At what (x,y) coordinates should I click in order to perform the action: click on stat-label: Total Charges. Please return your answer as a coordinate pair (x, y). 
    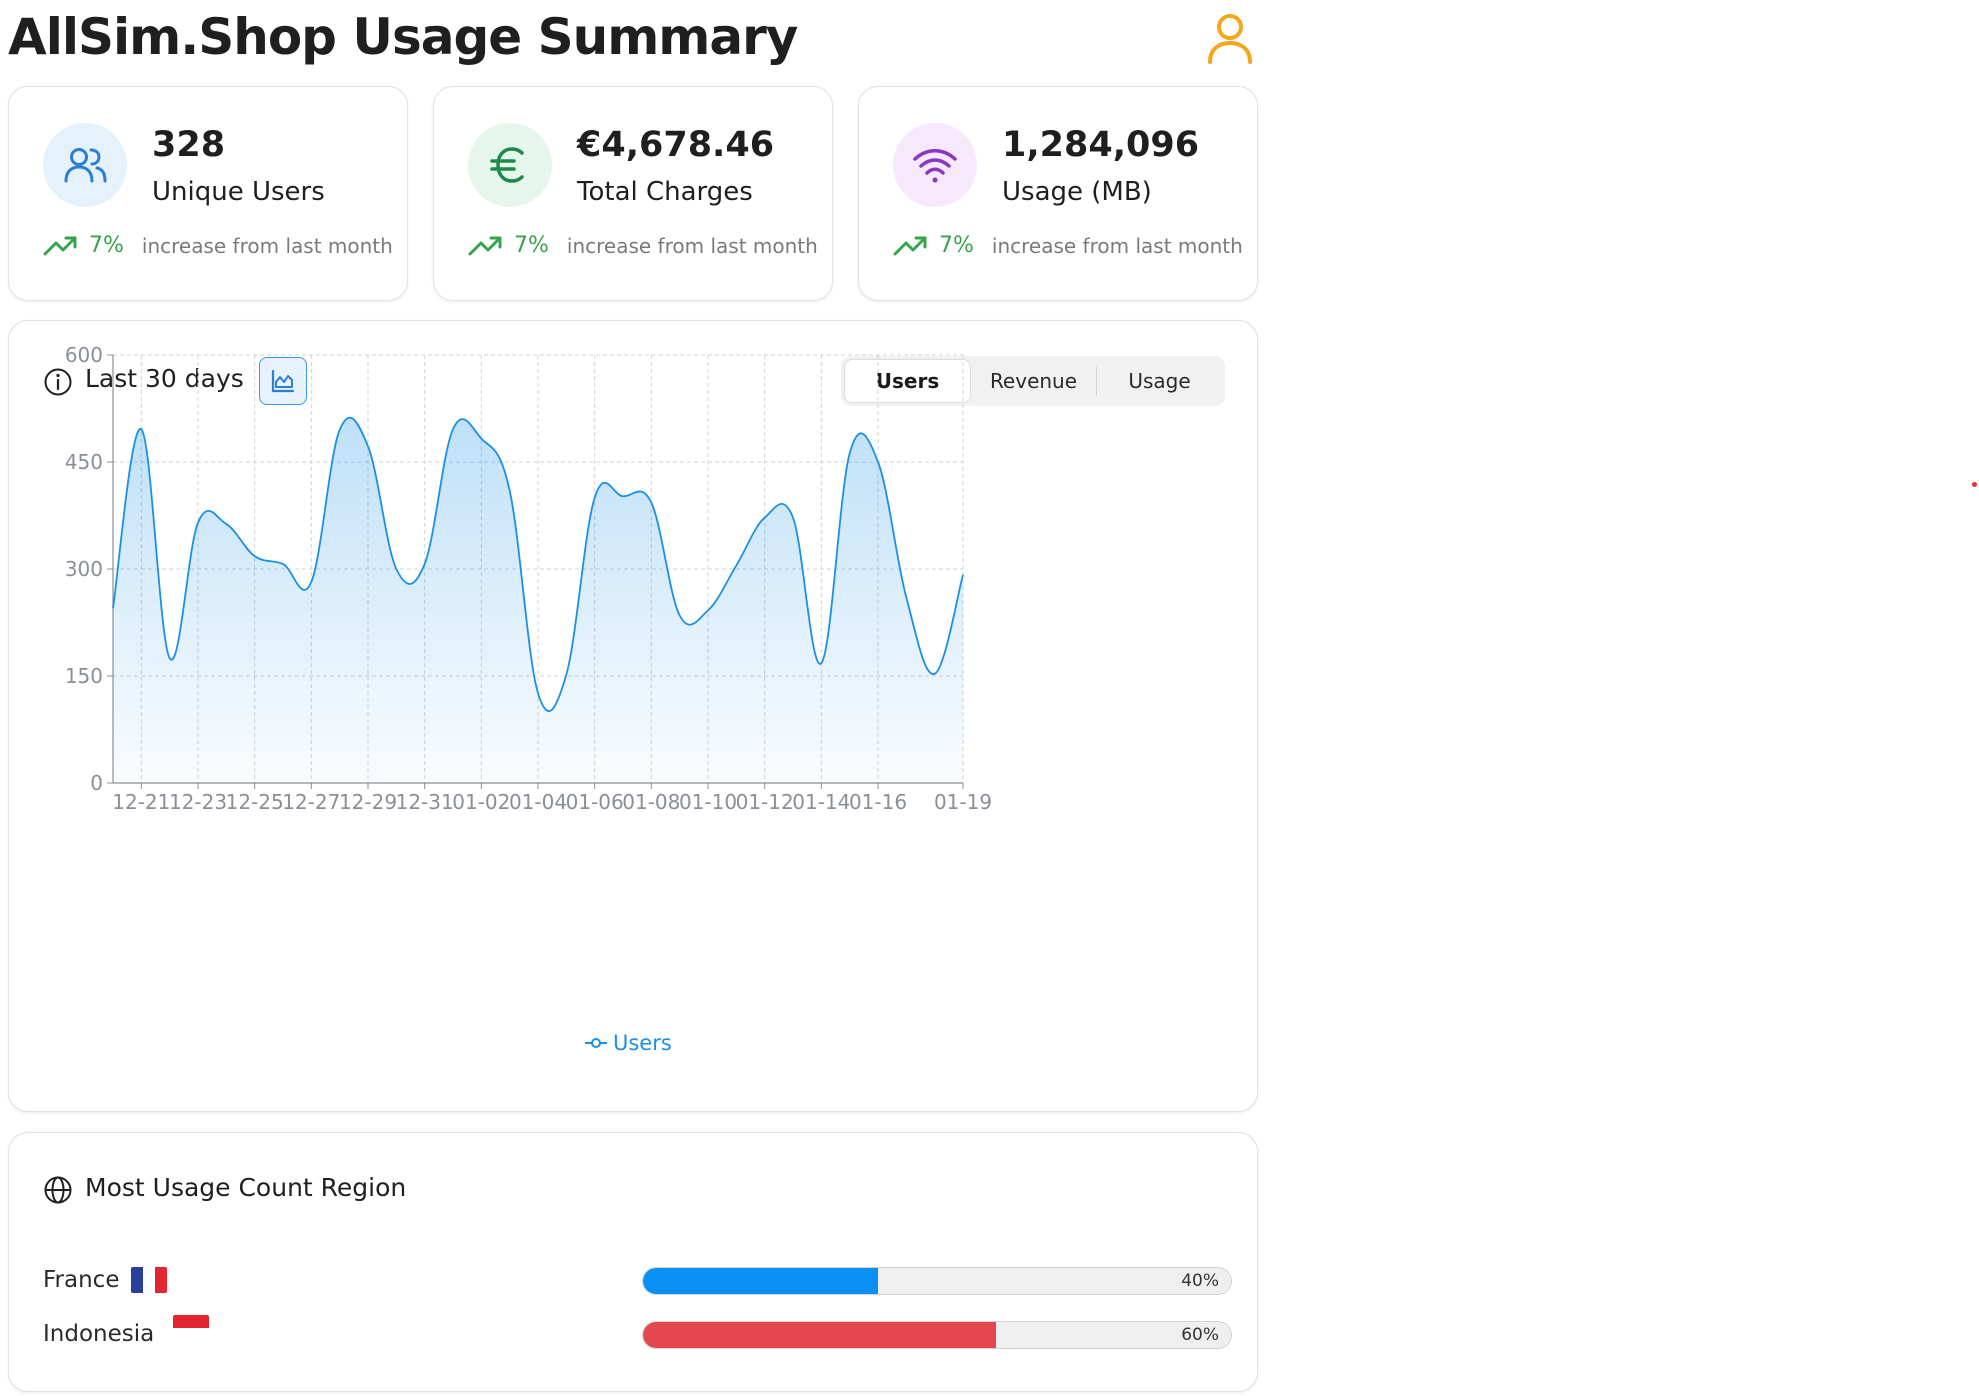
    Looking at the image, I should click on (665, 192).